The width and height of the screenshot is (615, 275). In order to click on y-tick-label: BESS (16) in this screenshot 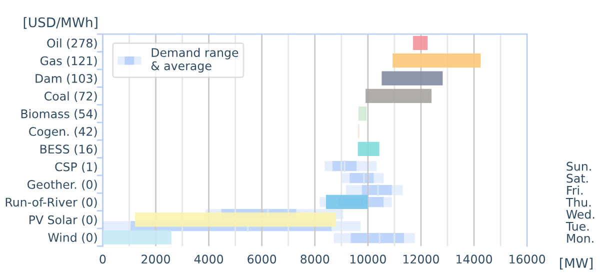, I will do `click(68, 149)`.